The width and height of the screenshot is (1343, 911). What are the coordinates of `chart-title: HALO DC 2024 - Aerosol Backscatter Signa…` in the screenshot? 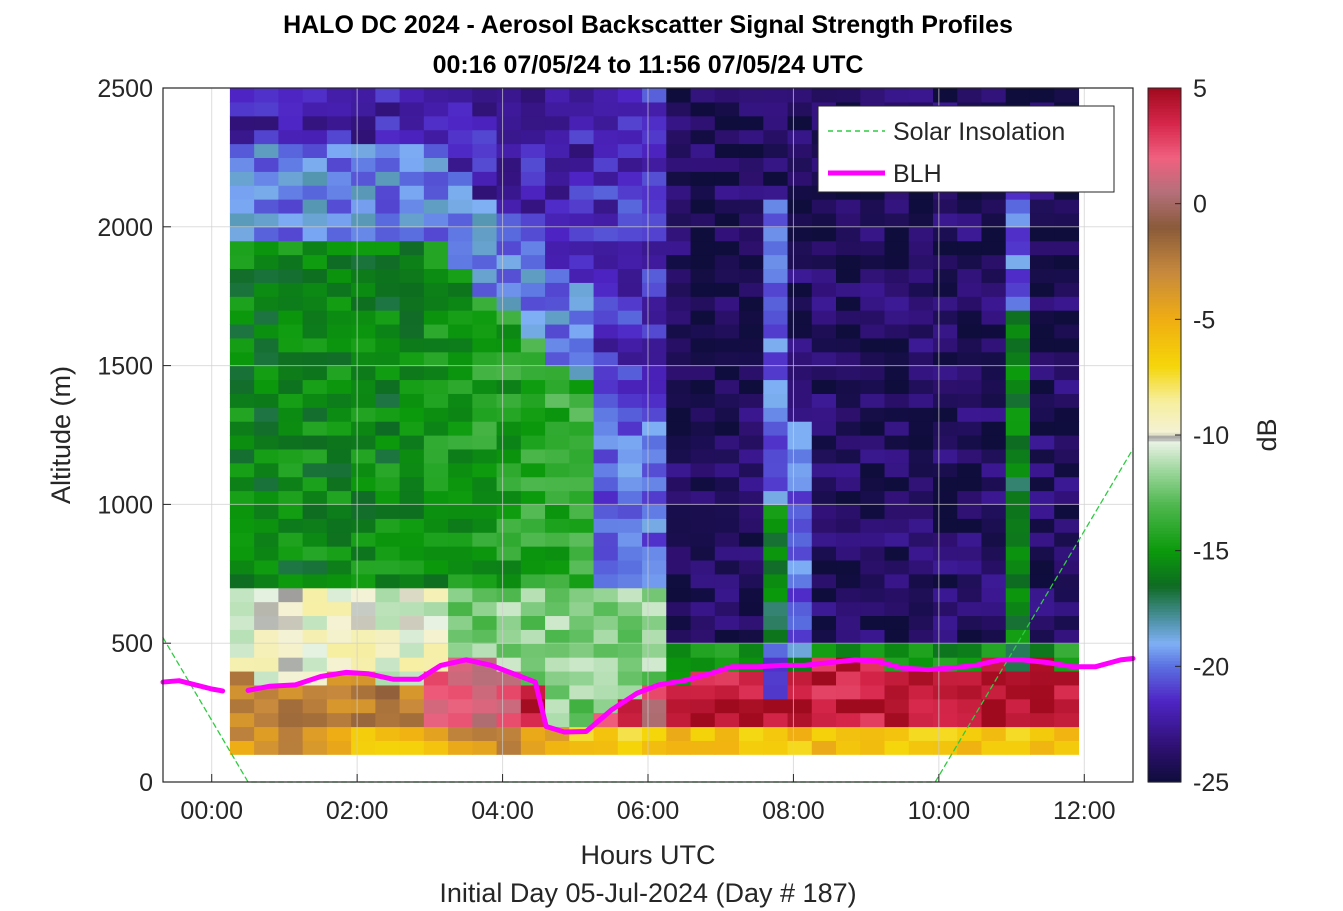 It's located at (648, 25).